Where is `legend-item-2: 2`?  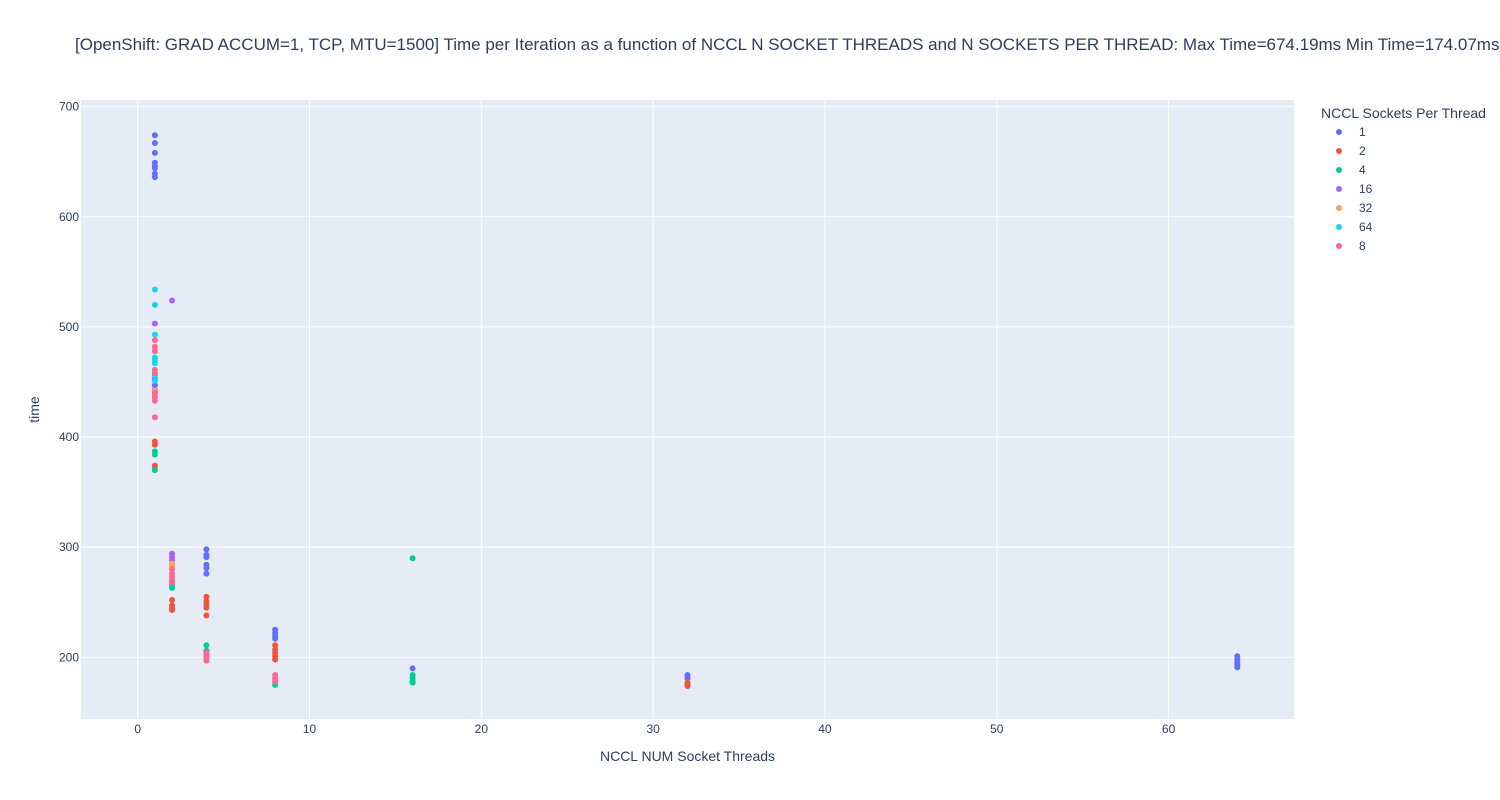
legend-item-2: 2 is located at coordinates (1351, 151).